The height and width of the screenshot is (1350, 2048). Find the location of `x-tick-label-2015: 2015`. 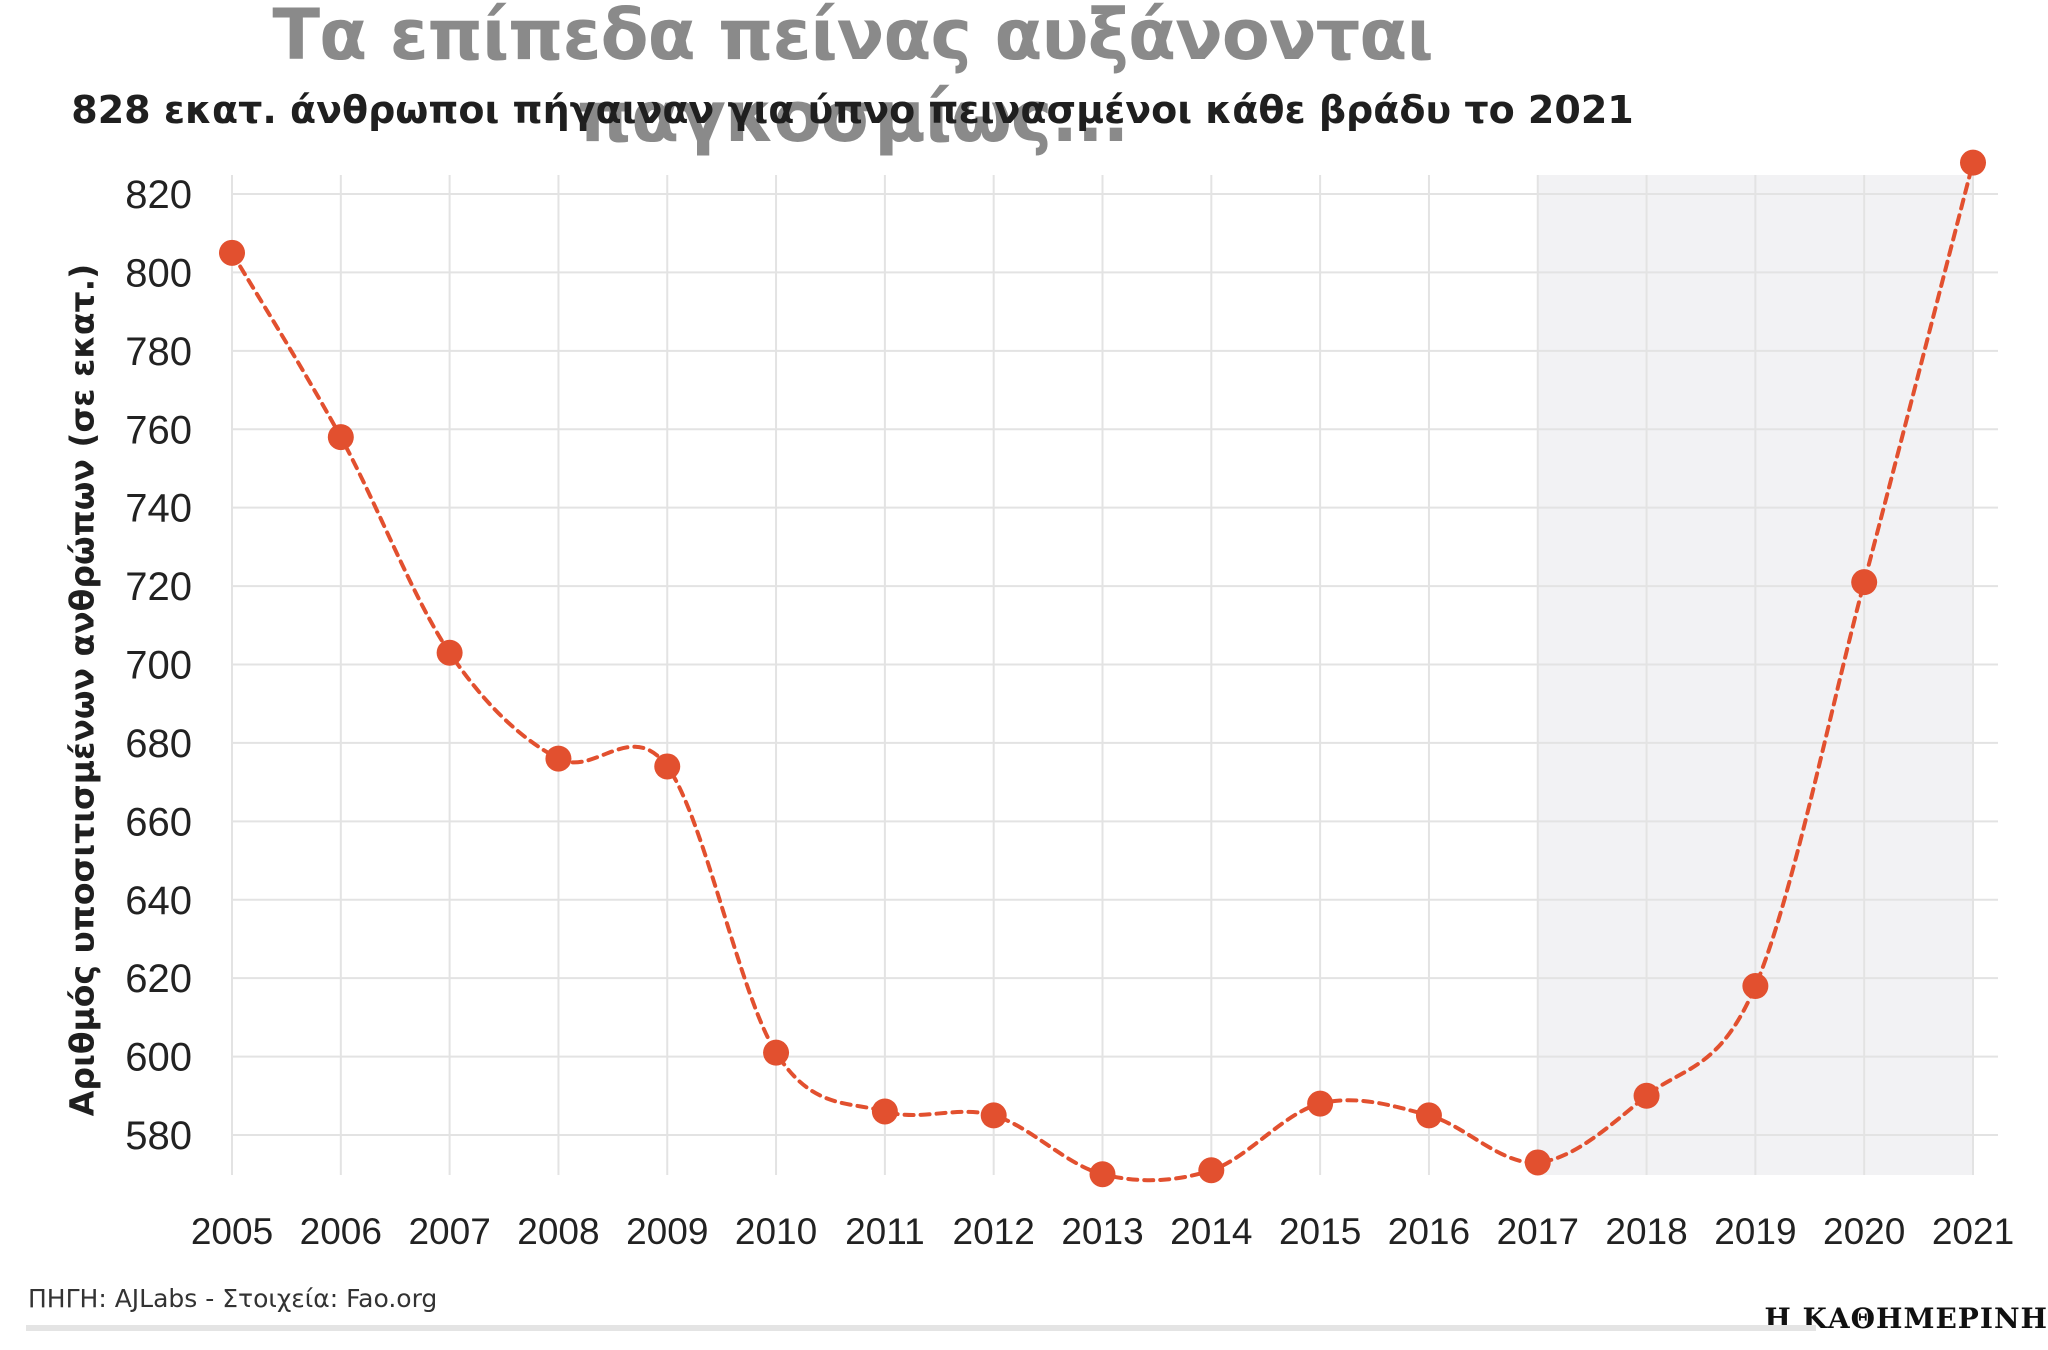

x-tick-label-2015: 2015 is located at coordinates (1320, 1231).